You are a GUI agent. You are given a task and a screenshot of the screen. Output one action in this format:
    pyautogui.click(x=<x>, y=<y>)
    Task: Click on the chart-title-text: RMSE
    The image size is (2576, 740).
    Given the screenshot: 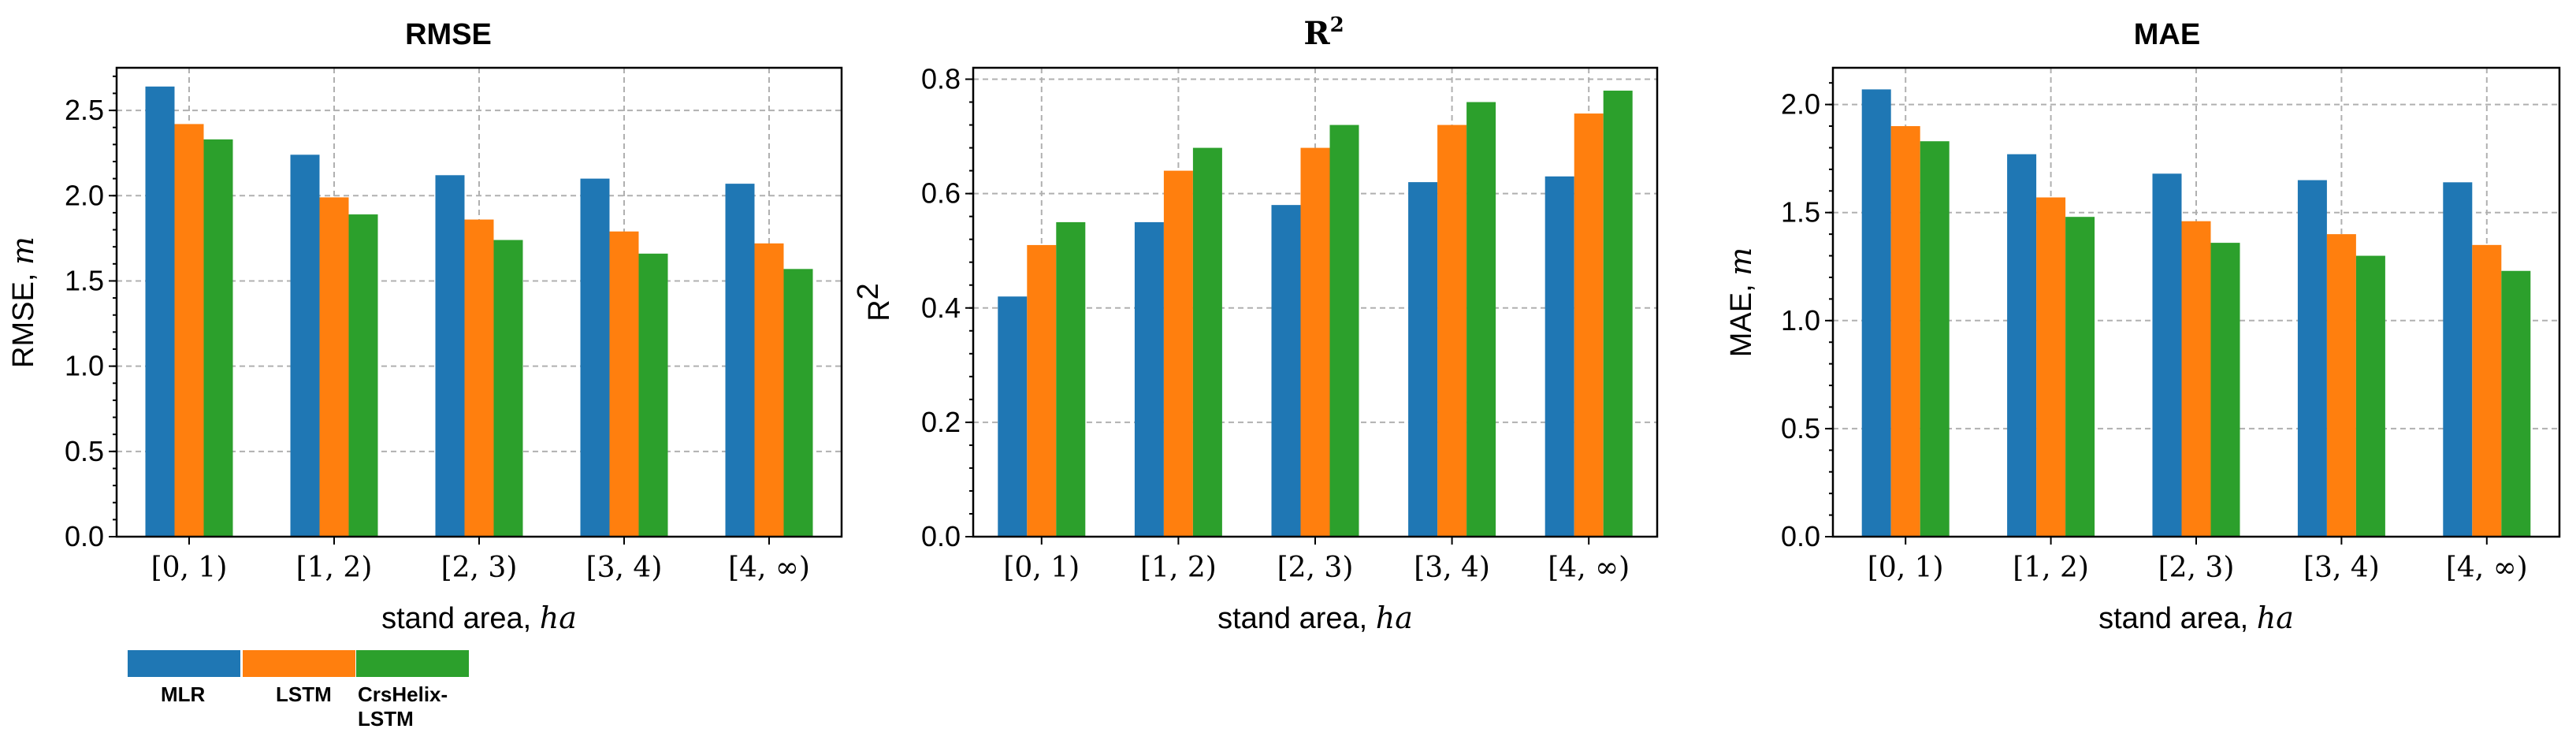 What is the action you would take?
    pyautogui.click(x=448, y=34)
    